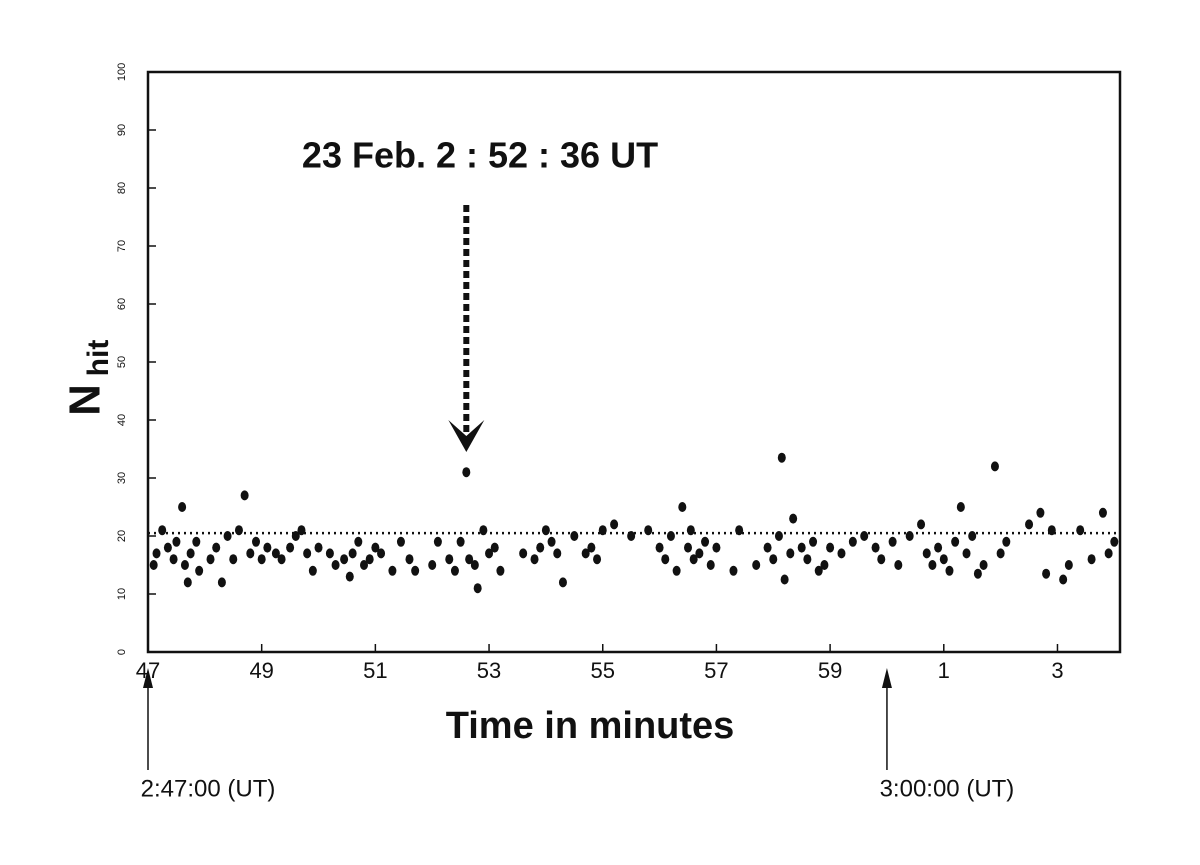  I want to click on y-tick-label-group: 20, so click(122, 536).